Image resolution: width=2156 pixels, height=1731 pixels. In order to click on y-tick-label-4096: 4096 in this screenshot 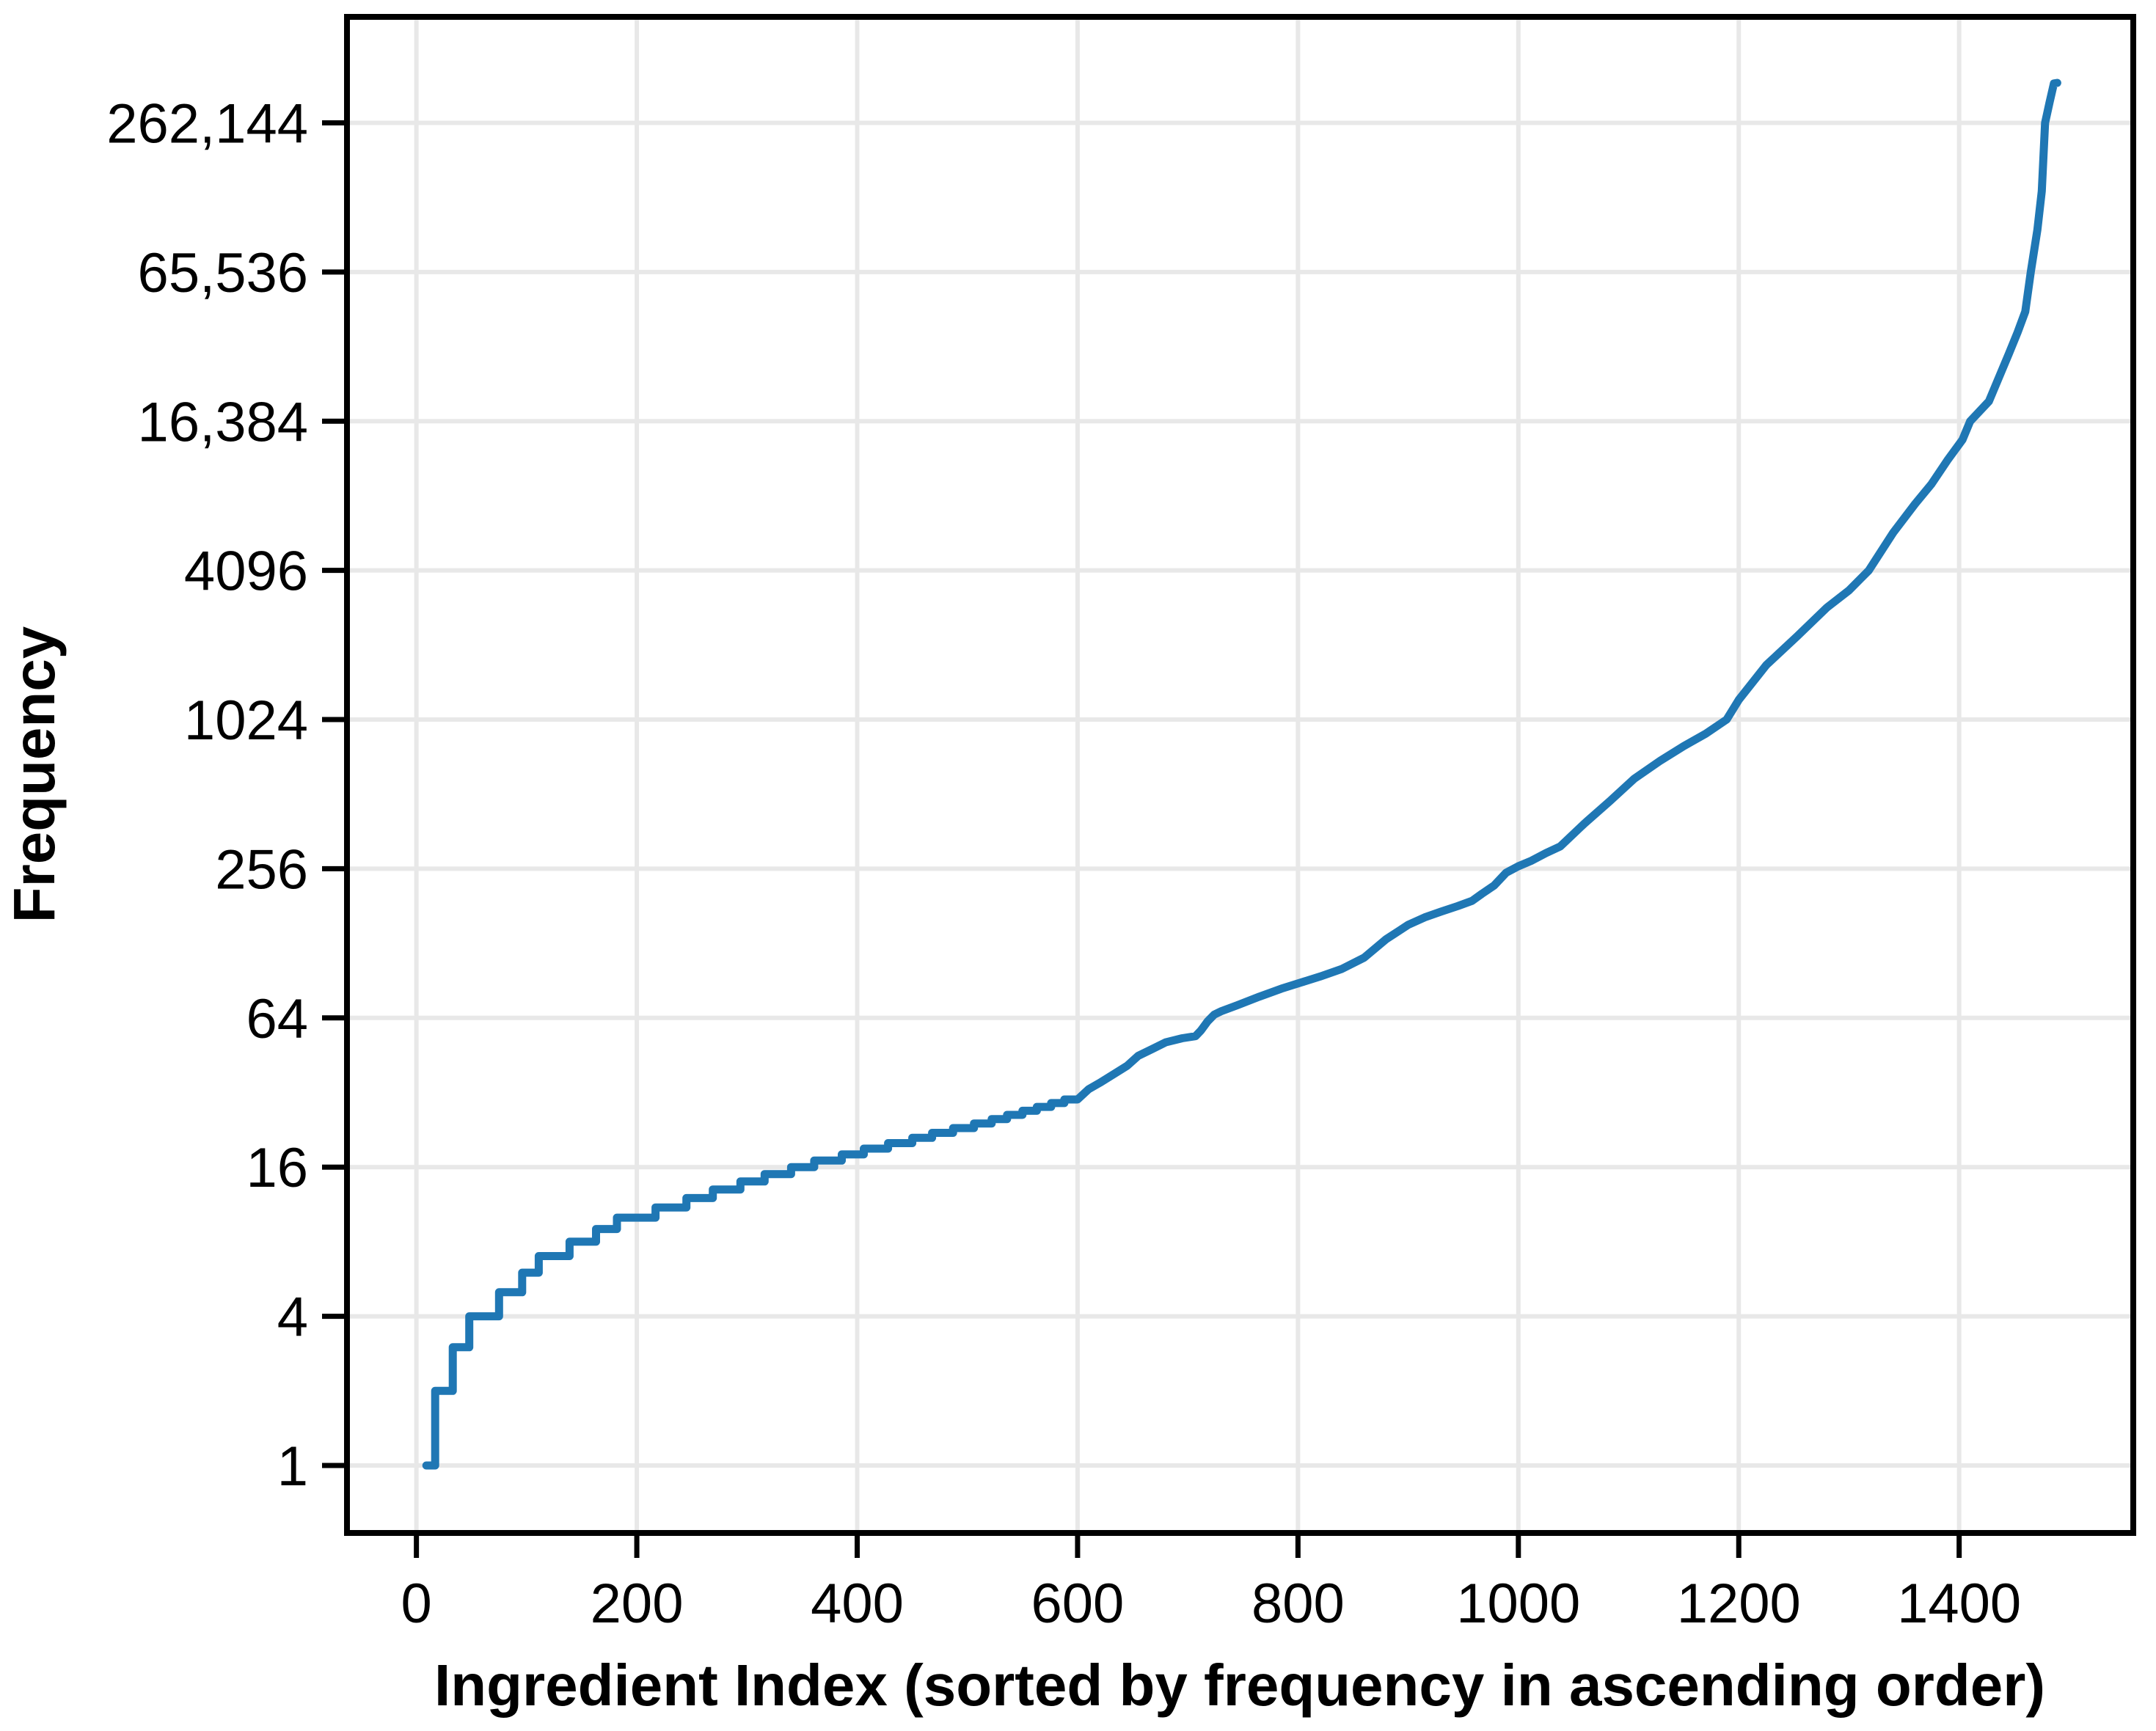, I will do `click(246, 572)`.